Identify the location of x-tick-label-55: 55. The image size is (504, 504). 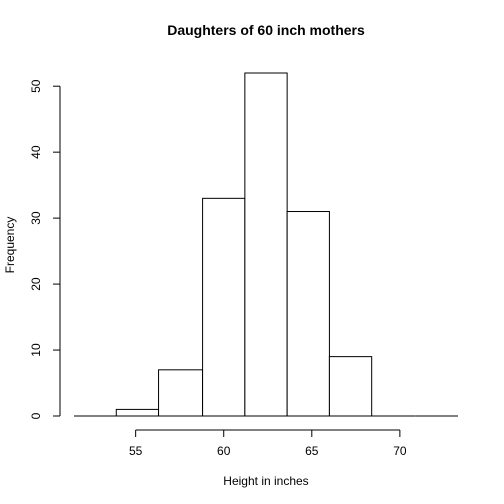
(136, 451).